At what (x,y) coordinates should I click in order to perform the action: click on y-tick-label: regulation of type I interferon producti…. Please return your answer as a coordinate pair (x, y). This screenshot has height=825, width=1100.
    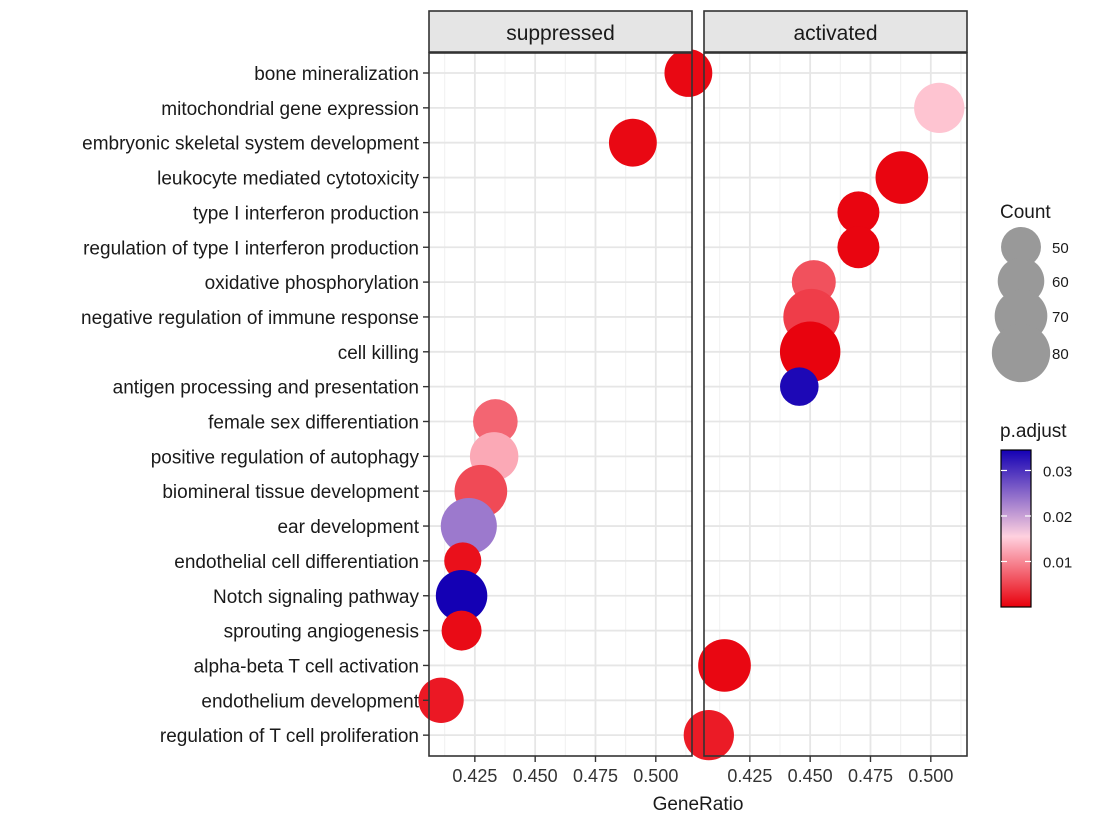
    Looking at the image, I should click on (251, 248).